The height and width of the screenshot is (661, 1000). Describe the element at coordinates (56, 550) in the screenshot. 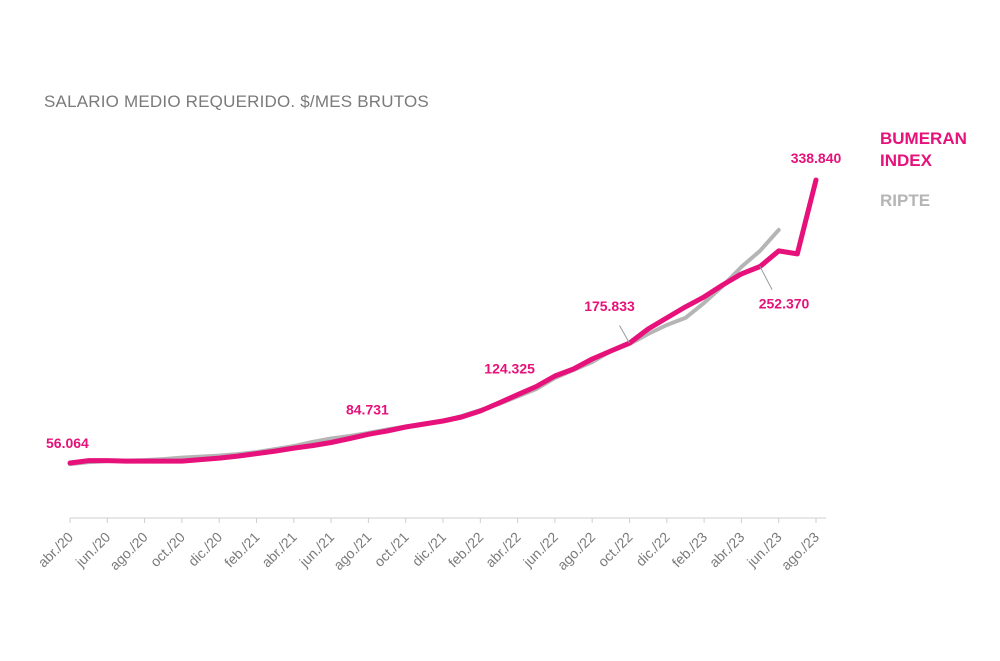

I see `x-tick-label: abr./20` at that location.